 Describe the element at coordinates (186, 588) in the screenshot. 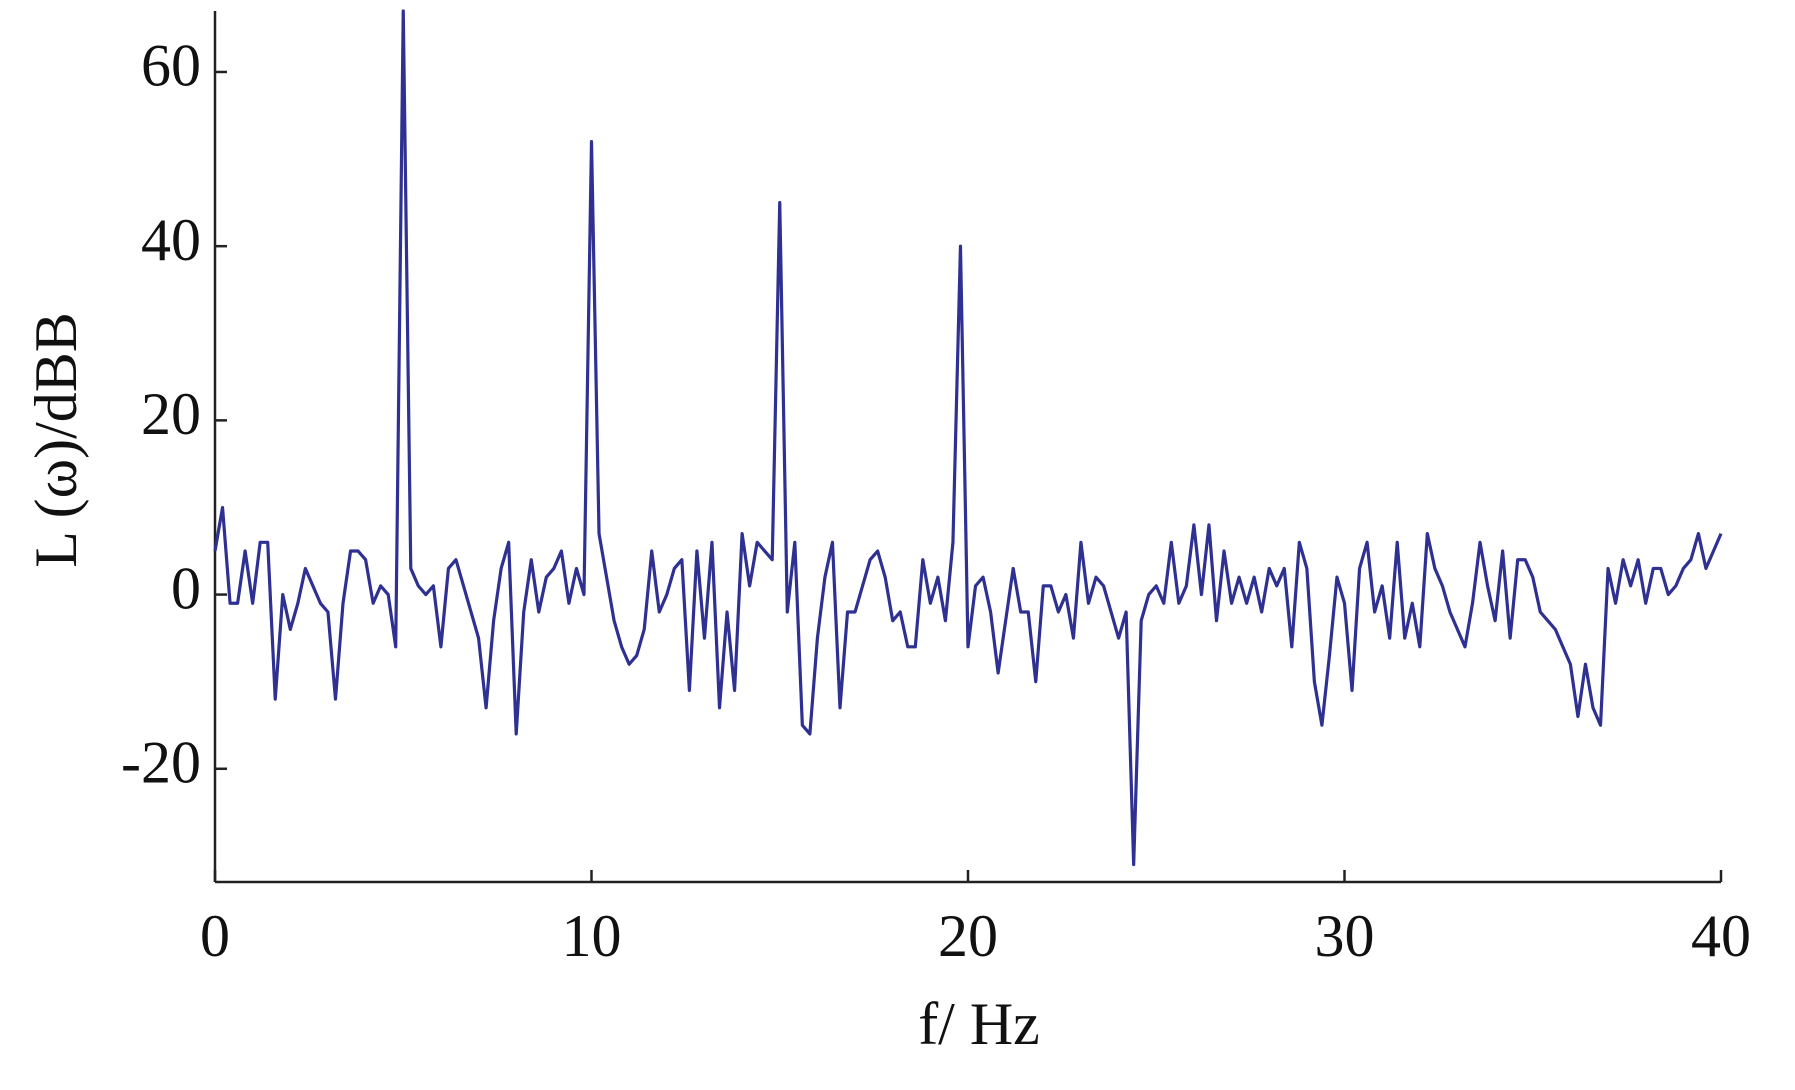

I see `y-tick-label: 0` at that location.